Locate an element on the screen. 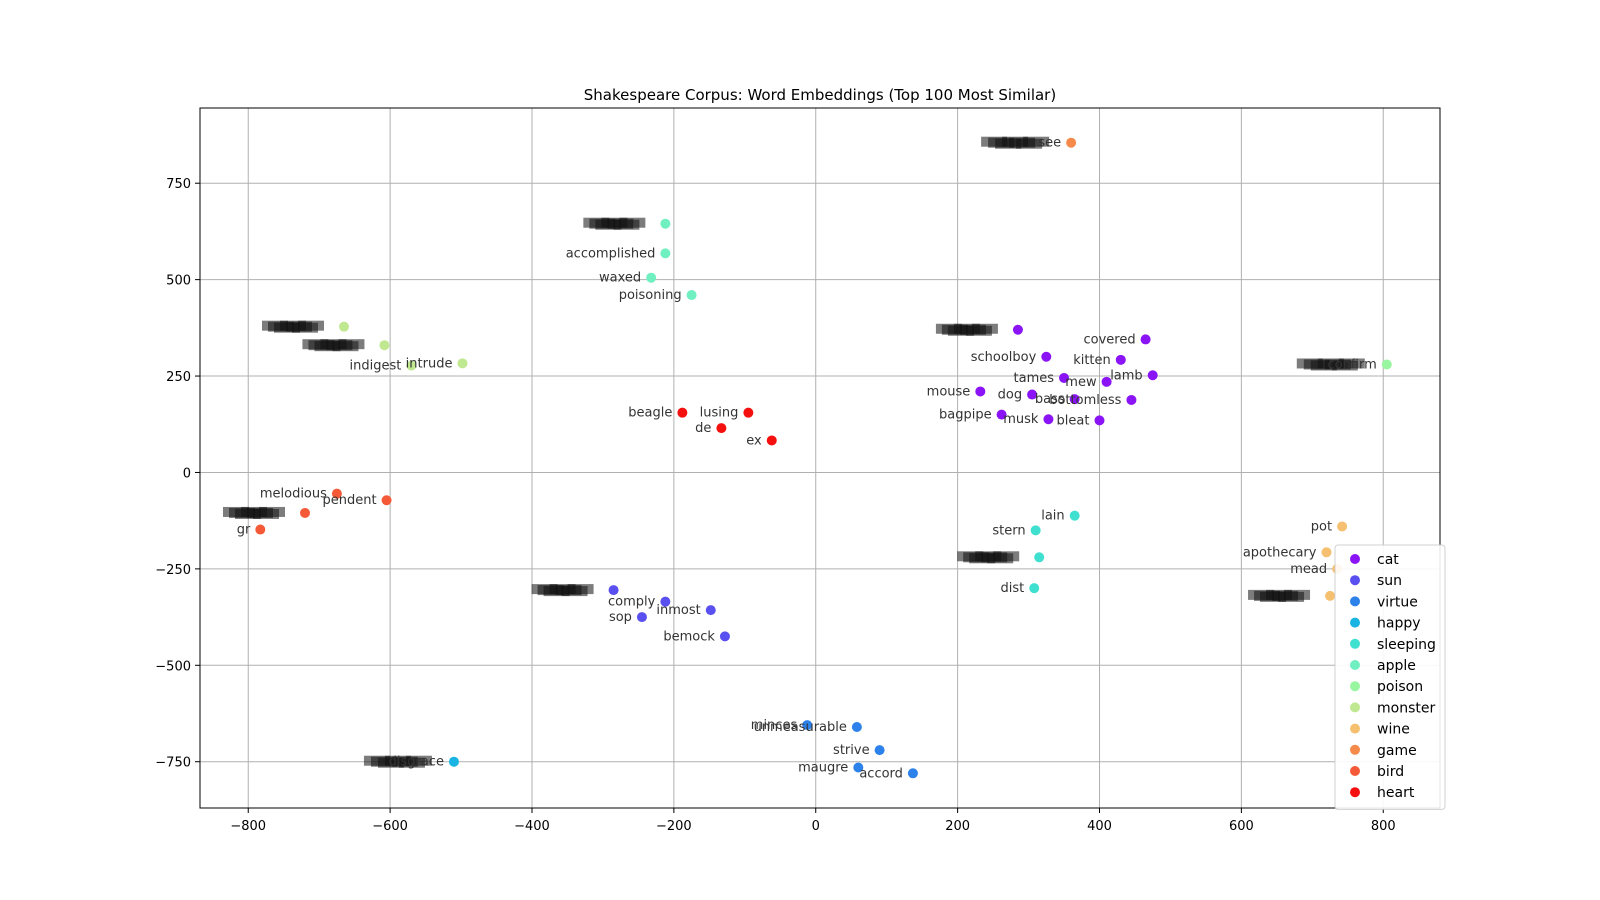 The image size is (1600, 900). point-label: ex is located at coordinates (754, 440).